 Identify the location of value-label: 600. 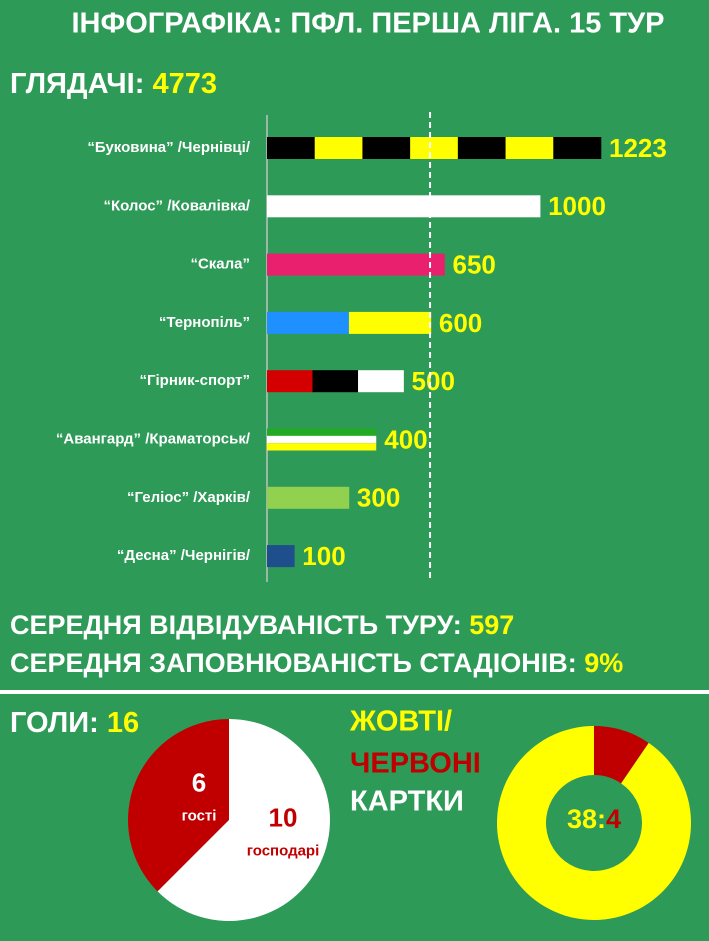
(460, 323).